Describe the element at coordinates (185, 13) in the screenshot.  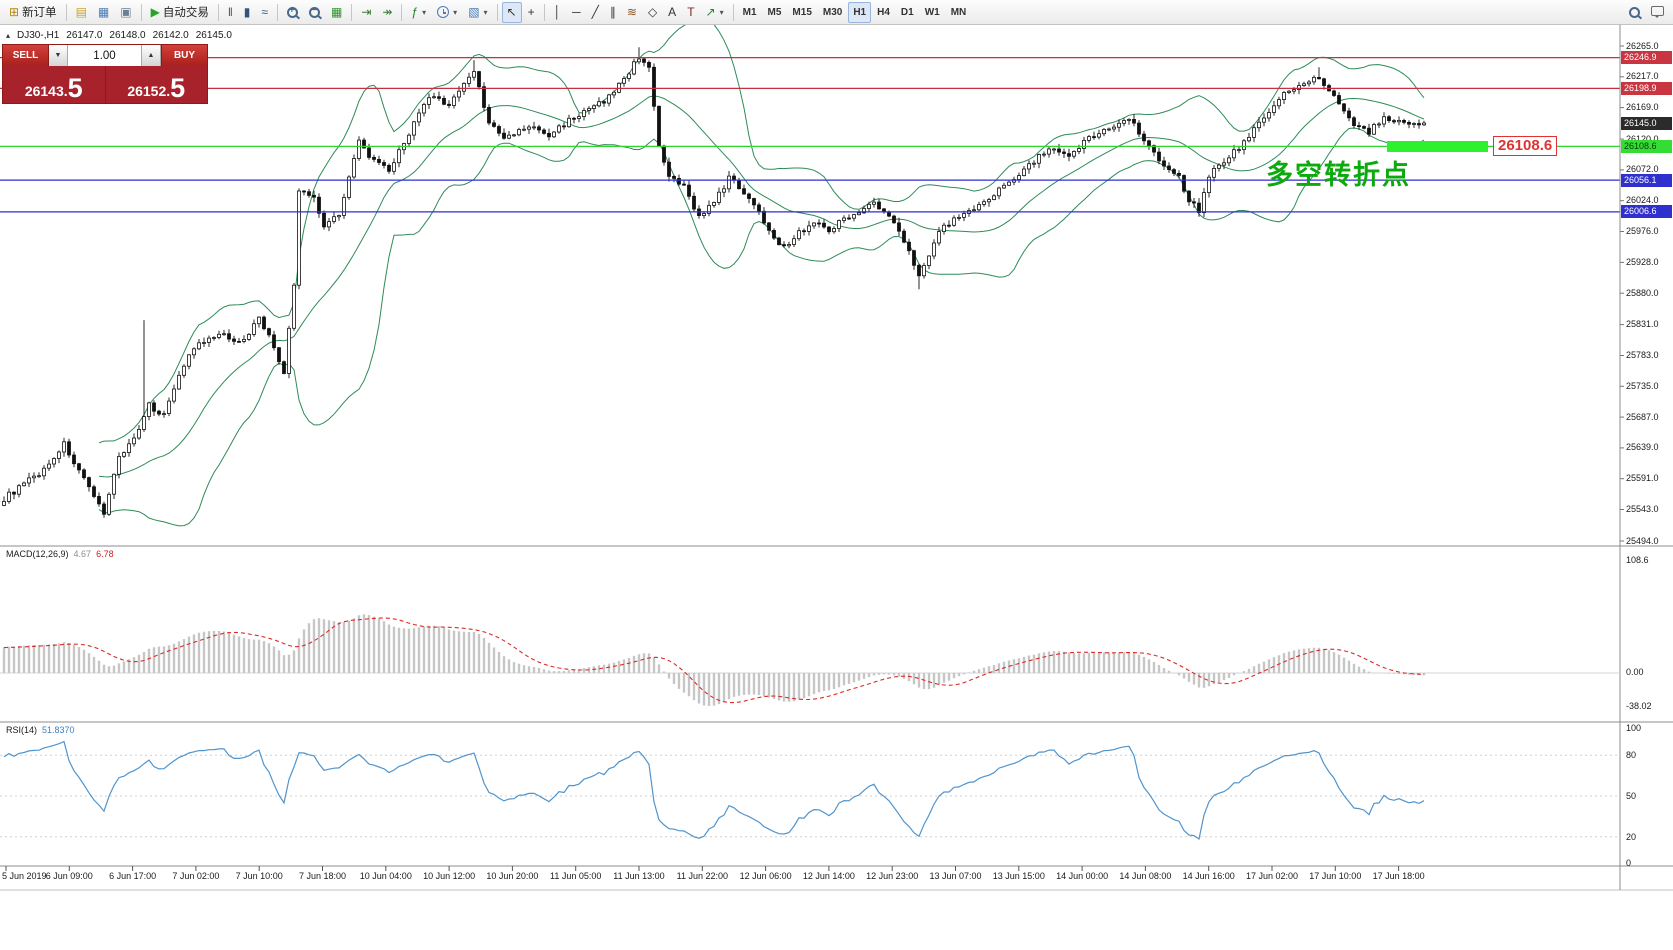
I see `autotrading-button-label: 自动交易` at that location.